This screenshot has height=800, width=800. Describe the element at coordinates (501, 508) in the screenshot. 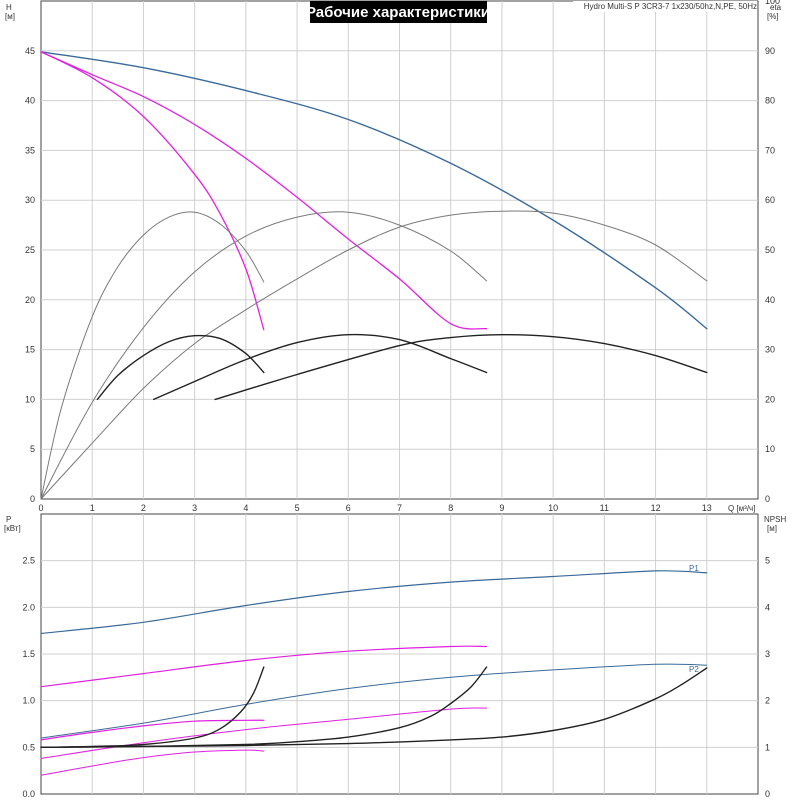

I see `x-tick-label: 9` at that location.